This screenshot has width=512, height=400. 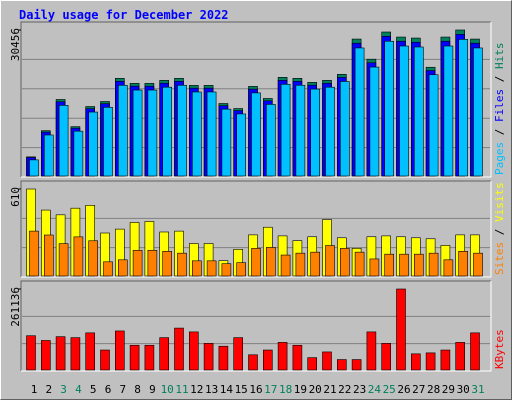 I want to click on x-tick-label: 24, so click(x=375, y=389).